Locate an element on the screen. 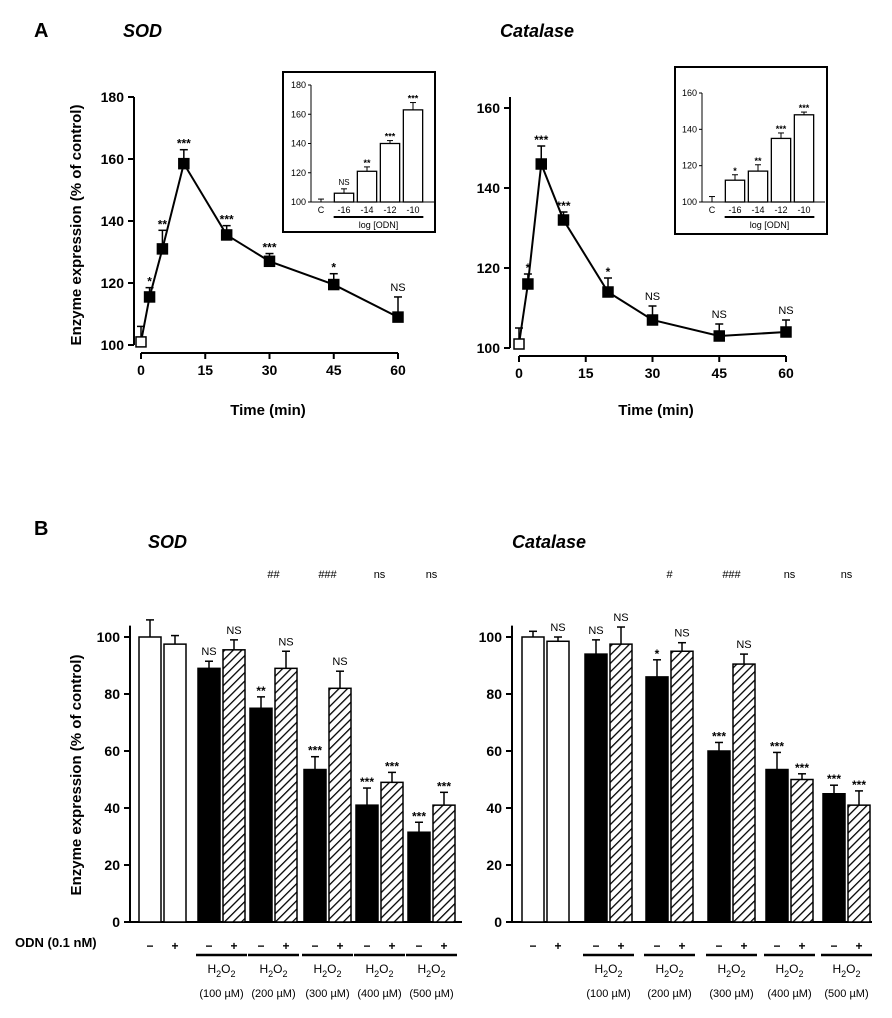  y-axis-title-a: Enzyme expression (% of control) is located at coordinates (76, 225).